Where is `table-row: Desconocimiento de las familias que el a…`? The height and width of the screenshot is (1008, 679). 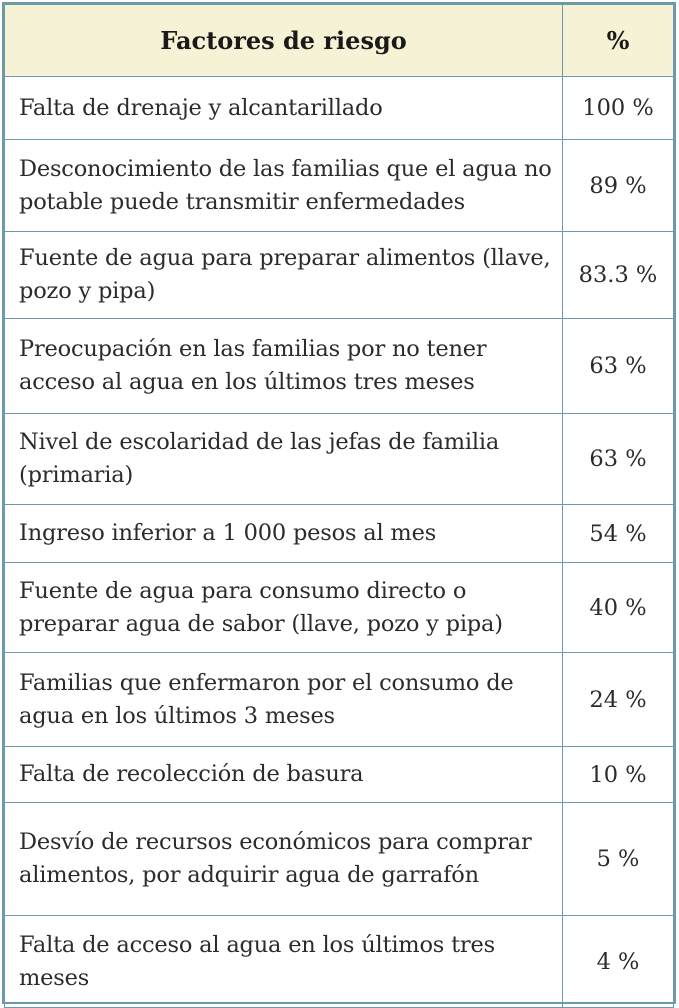 table-row: Desconocimiento de las familias que el a… is located at coordinates (339, 185).